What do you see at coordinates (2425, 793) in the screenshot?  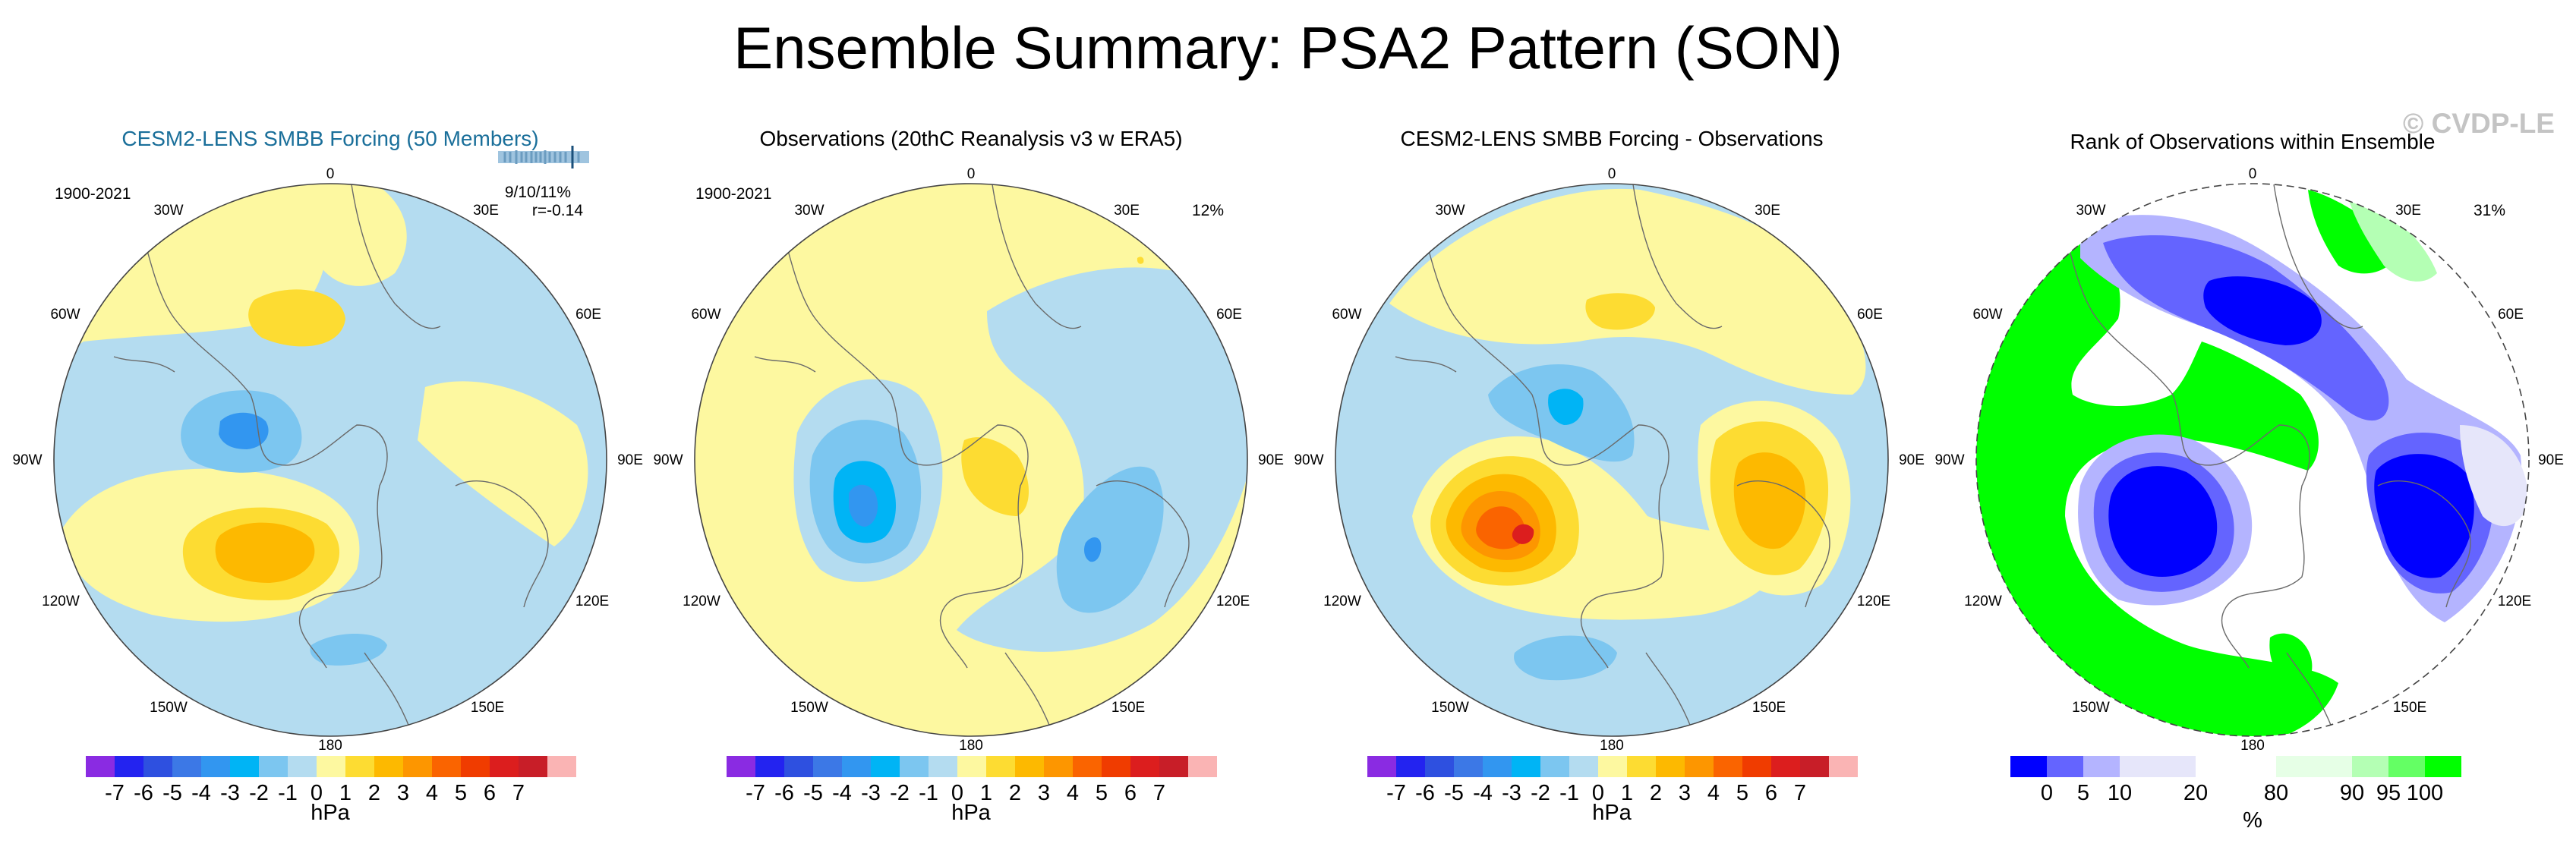 I see `colorbar-tick-label: 100` at bounding box center [2425, 793].